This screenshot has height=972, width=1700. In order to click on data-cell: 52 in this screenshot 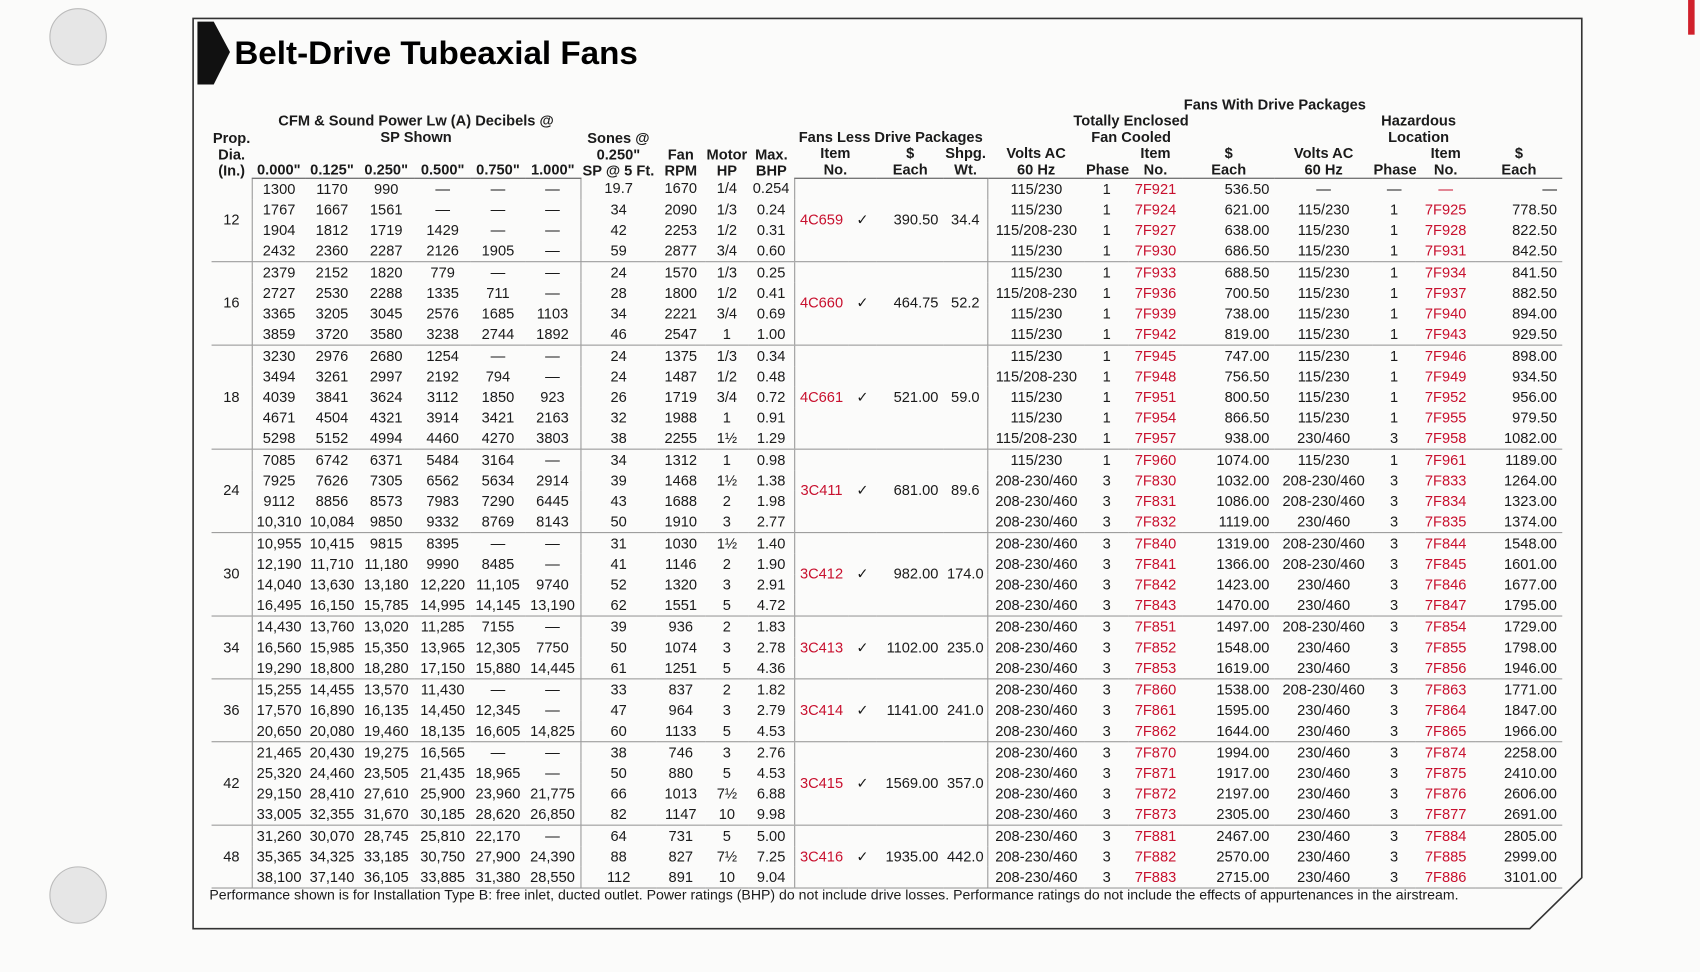, I will do `click(618, 584)`.